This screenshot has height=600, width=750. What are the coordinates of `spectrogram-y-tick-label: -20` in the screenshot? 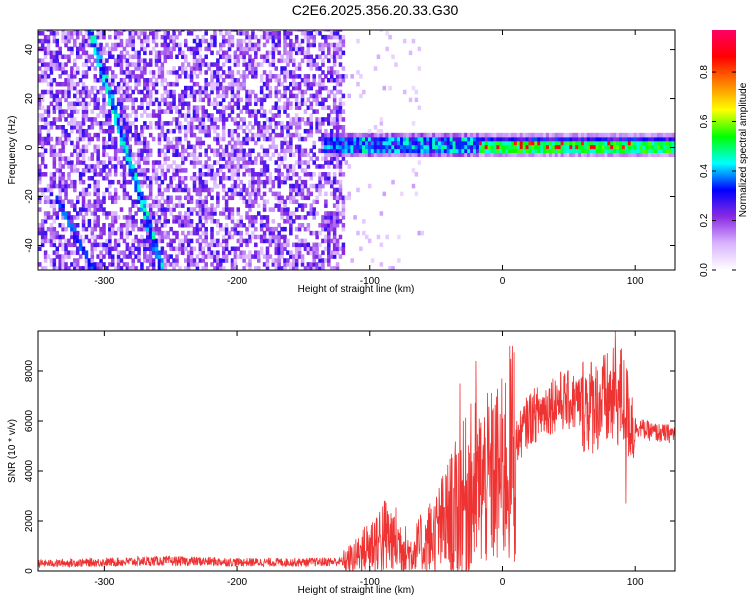 It's located at (29, 196).